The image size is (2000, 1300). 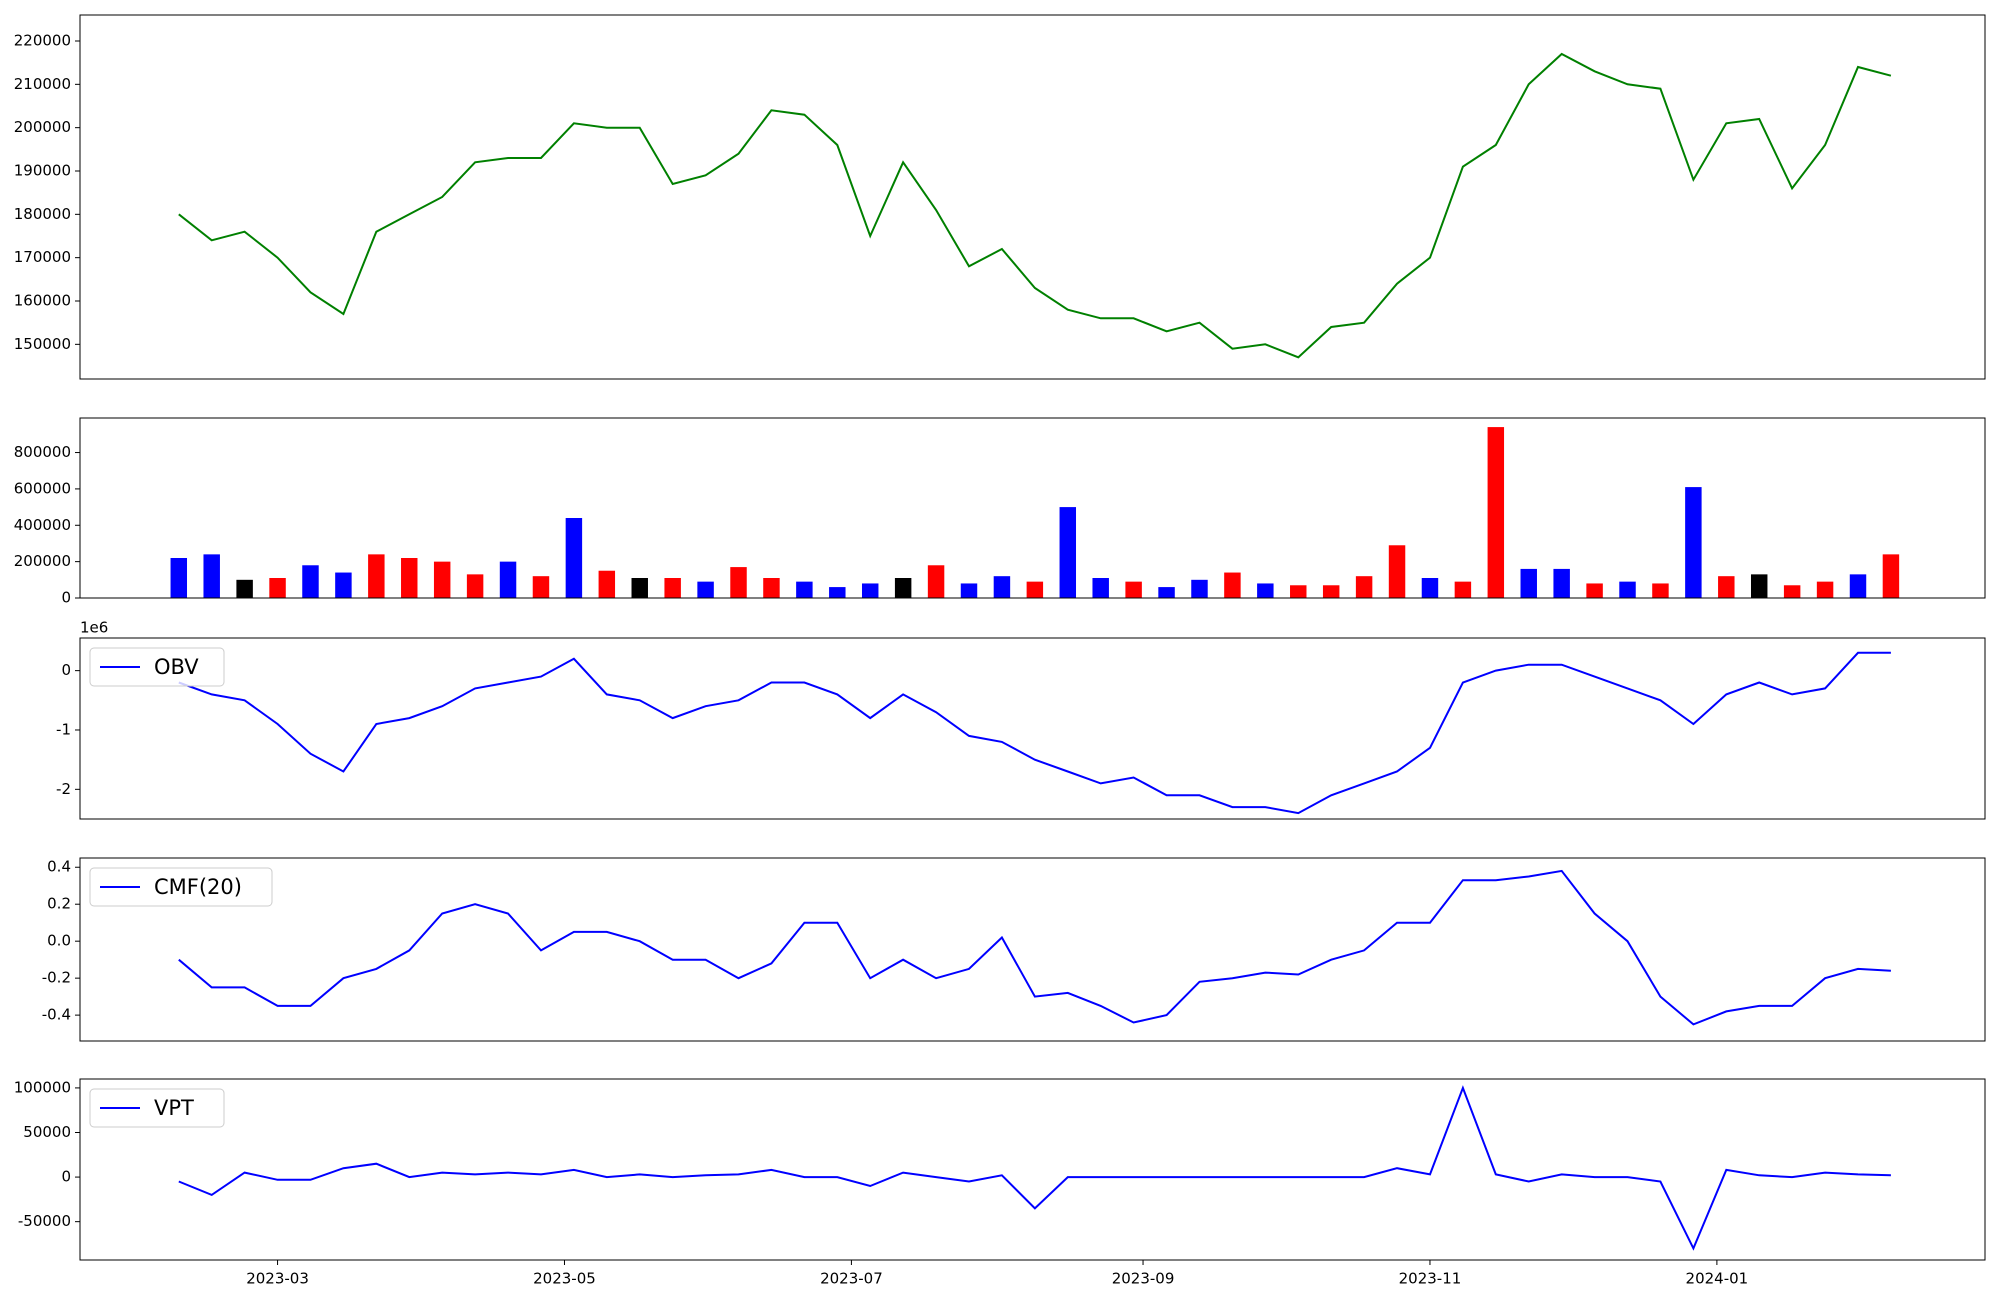 I want to click on x-tick-label: 2023-11, so click(x=1430, y=1279).